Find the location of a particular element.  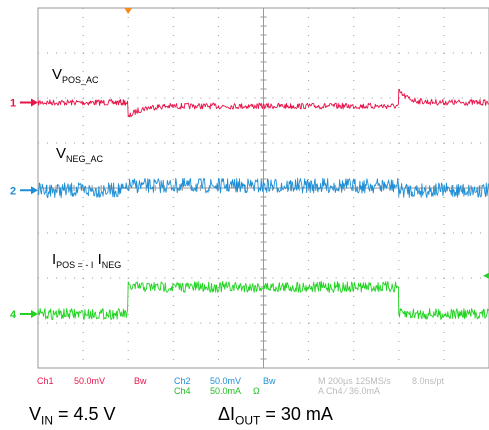

status-ch1-label: Ch1 is located at coordinates (45, 381).